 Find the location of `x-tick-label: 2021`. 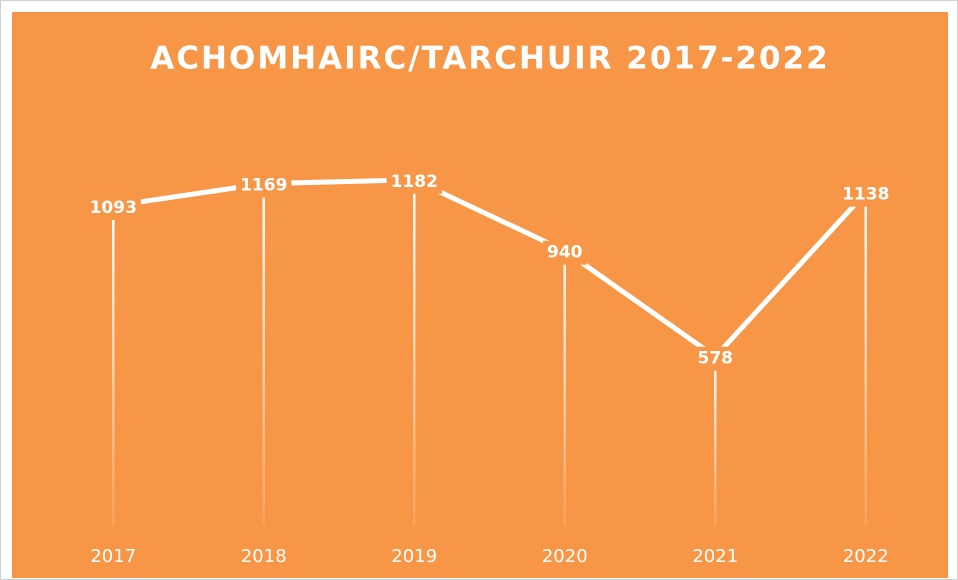

x-tick-label: 2021 is located at coordinates (715, 556).